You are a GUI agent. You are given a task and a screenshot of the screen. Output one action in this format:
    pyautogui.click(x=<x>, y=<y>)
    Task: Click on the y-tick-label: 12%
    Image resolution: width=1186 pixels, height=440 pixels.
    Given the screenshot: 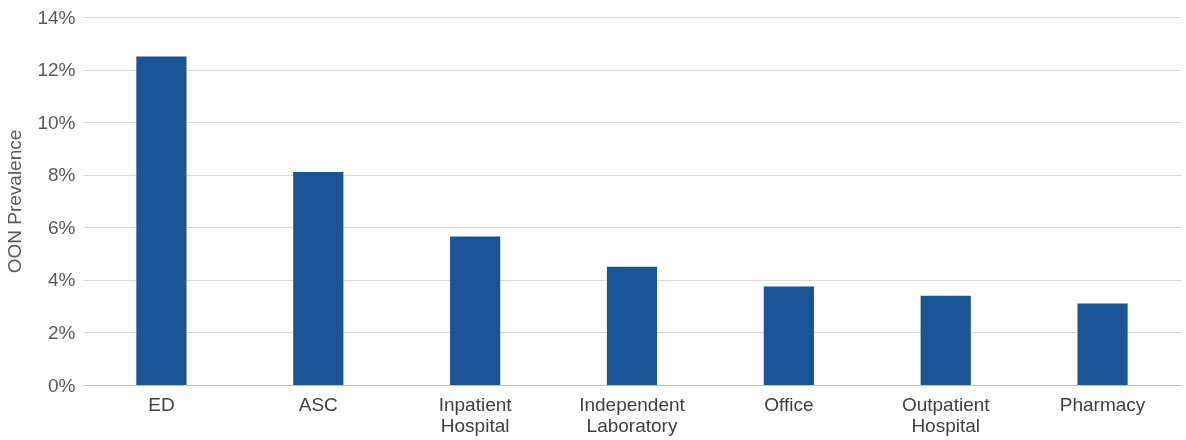 What is the action you would take?
    pyautogui.click(x=56, y=70)
    